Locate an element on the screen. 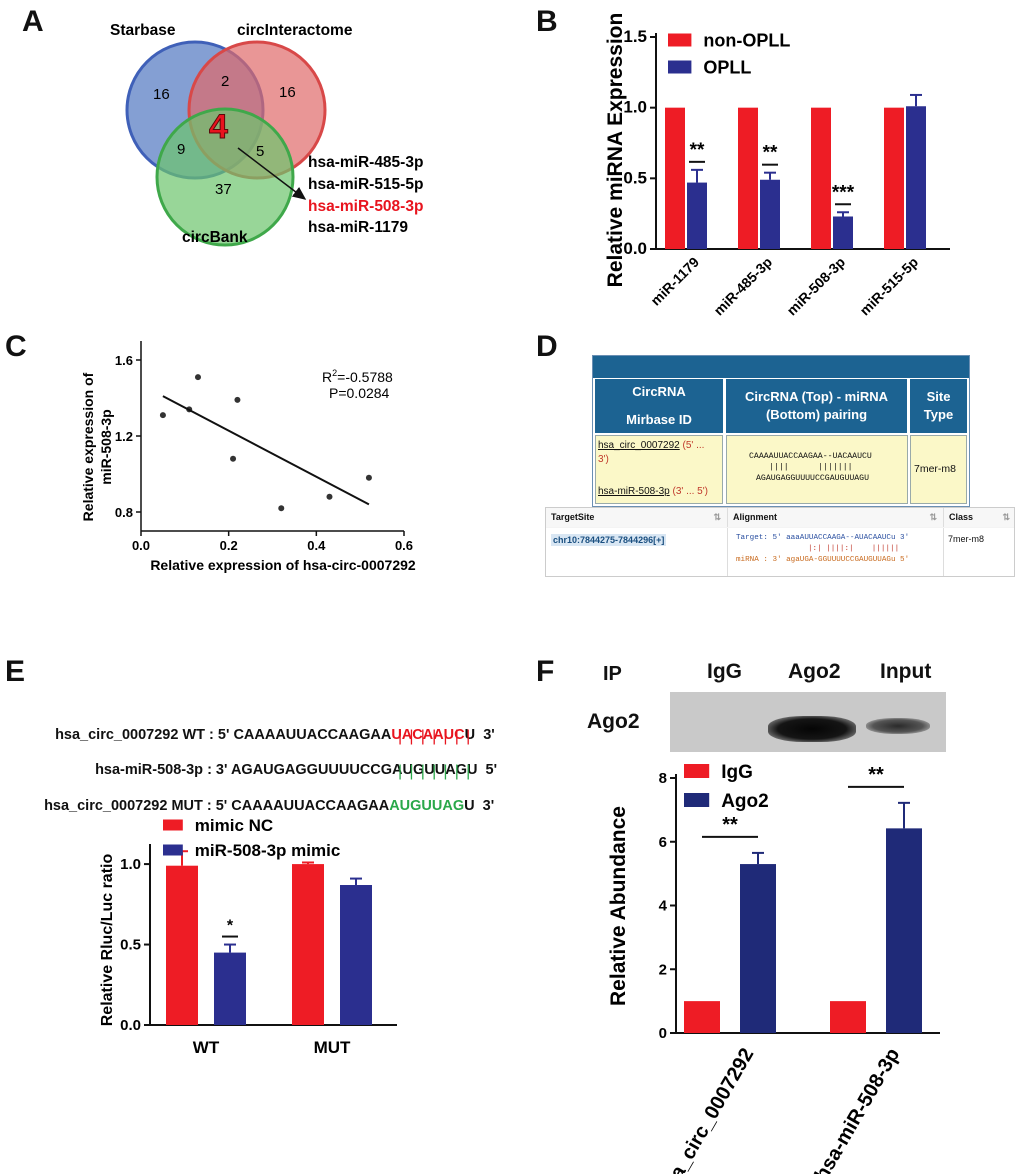  link-mir-id: hsa-miR-508-3p is located at coordinates (634, 491).